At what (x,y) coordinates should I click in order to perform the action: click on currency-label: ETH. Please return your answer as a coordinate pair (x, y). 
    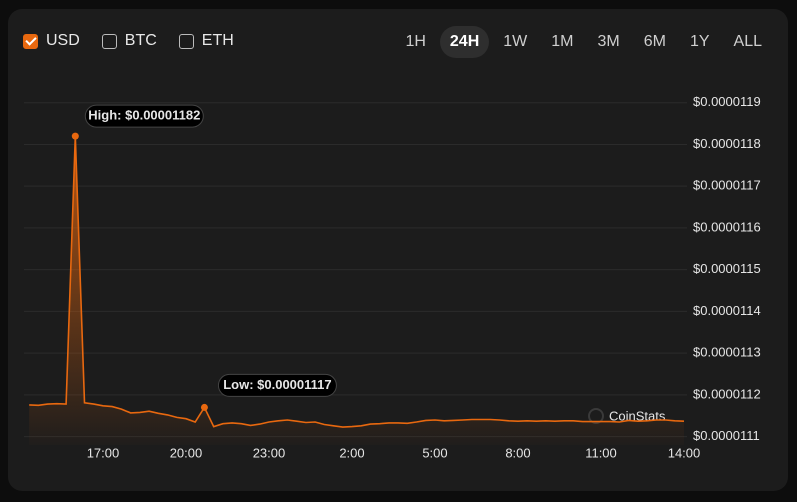
    Looking at the image, I should click on (217, 40).